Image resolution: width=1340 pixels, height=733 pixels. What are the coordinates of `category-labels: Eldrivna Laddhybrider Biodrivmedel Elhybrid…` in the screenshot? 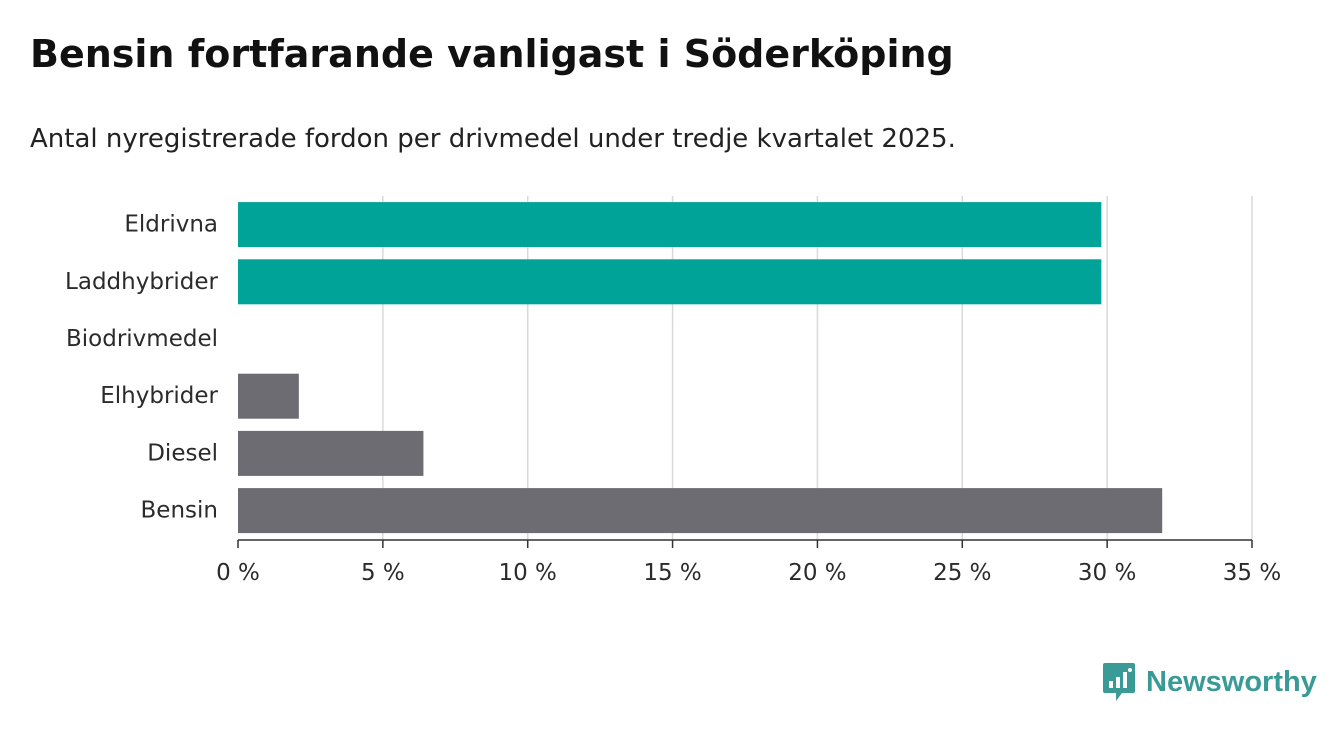 It's located at (141, 368).